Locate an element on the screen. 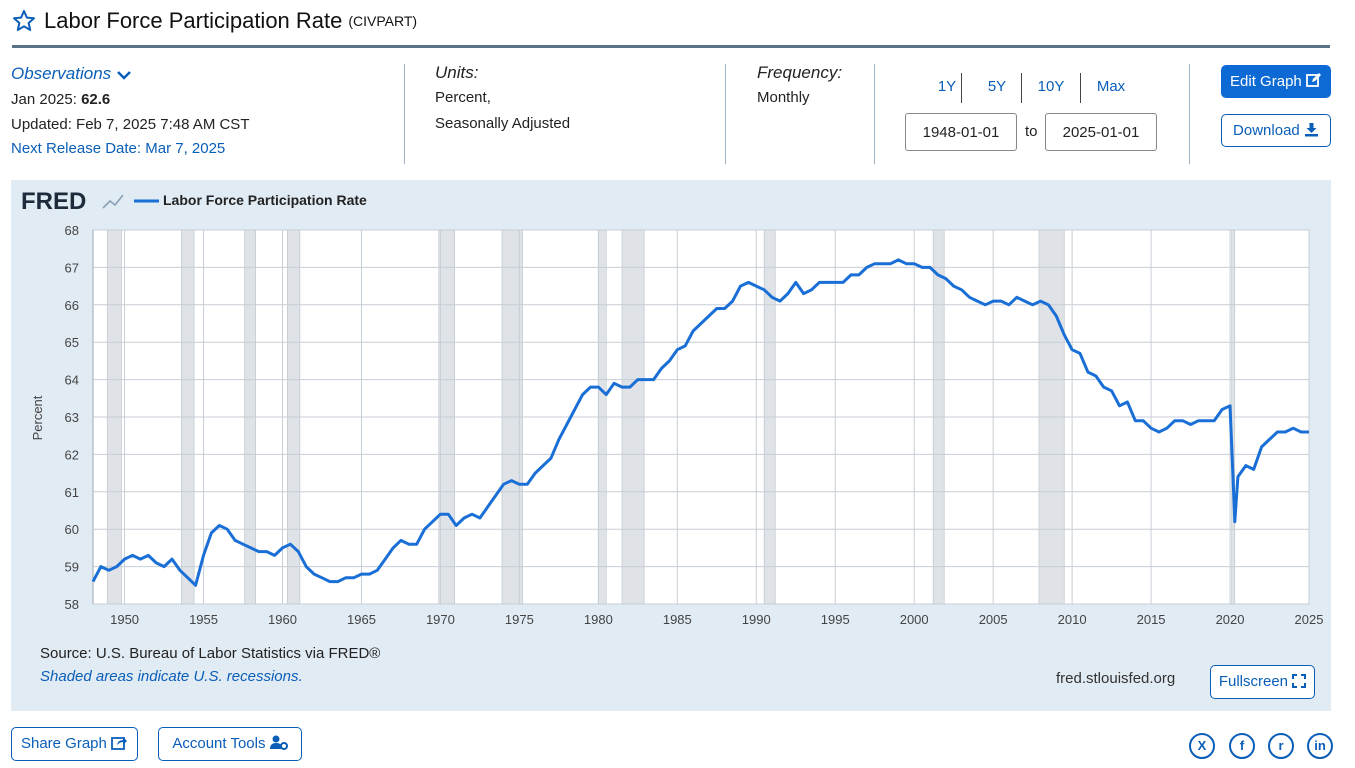  series-id: (CIVPART) is located at coordinates (383, 21).